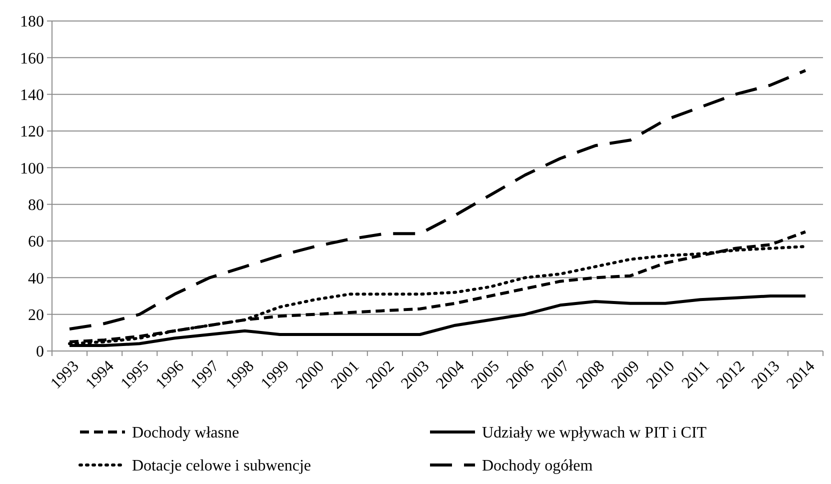 This screenshot has width=831, height=484. What do you see at coordinates (36, 242) in the screenshot?
I see `y-tick-label: 60` at bounding box center [36, 242].